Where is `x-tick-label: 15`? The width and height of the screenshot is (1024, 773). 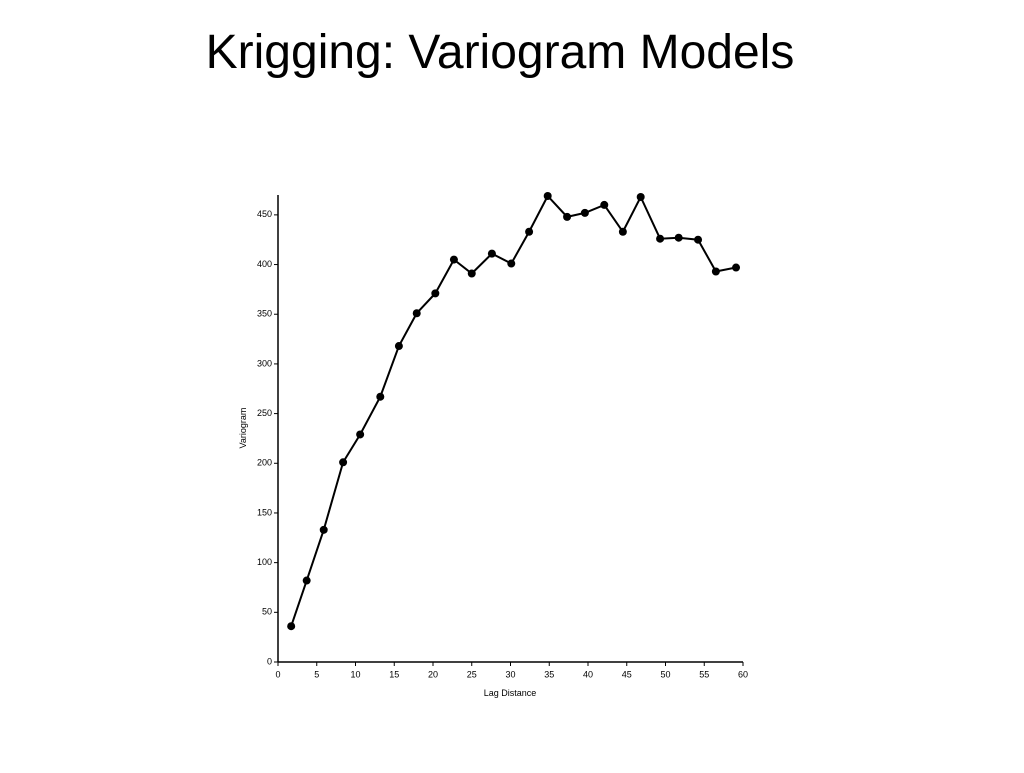
x-tick-label: 15 is located at coordinates (394, 674).